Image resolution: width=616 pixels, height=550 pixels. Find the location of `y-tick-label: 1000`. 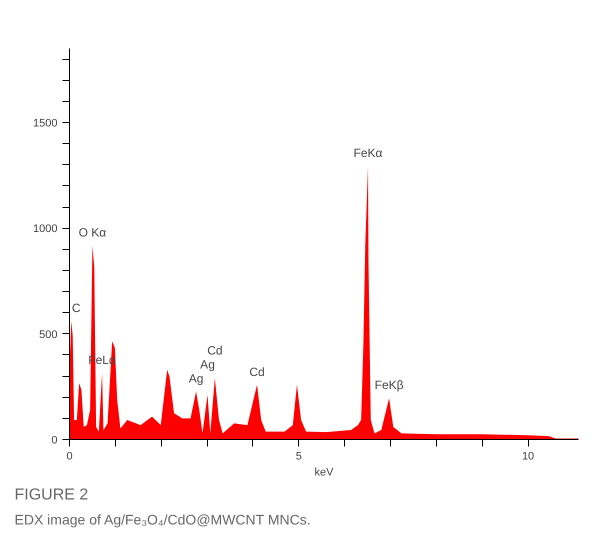

y-tick-label: 1000 is located at coordinates (45, 229).